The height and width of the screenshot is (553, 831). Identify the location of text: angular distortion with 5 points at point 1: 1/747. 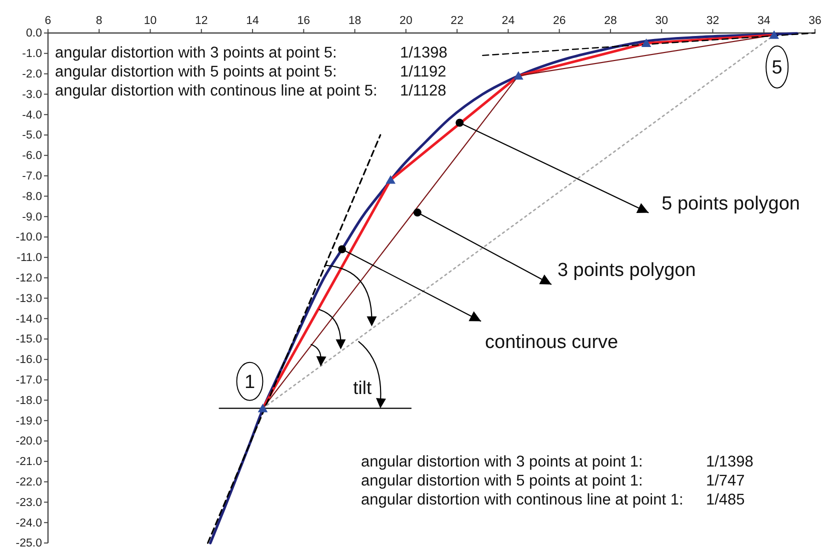
(553, 481).